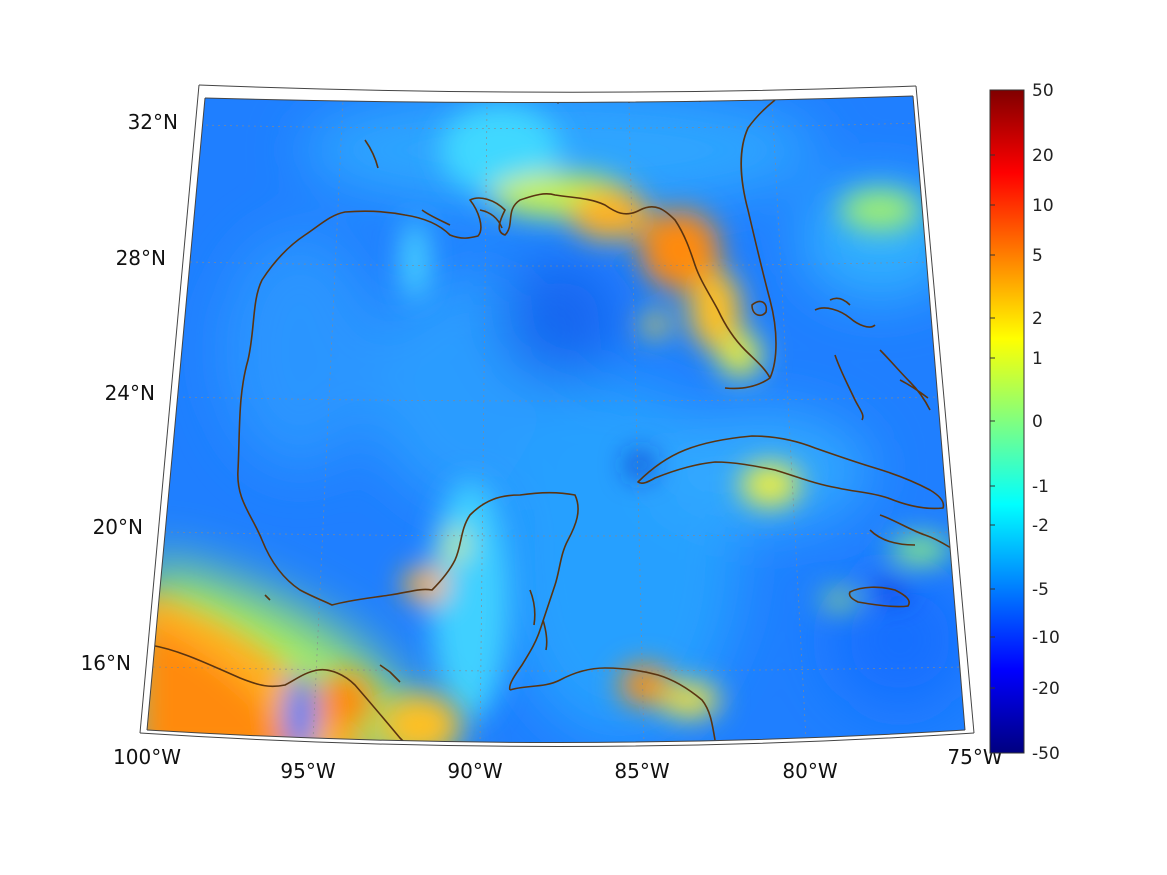 Image resolution: width=1167 pixels, height=875 pixels. What do you see at coordinates (153, 122) in the screenshot?
I see `lat-tick-label: 32°N` at bounding box center [153, 122].